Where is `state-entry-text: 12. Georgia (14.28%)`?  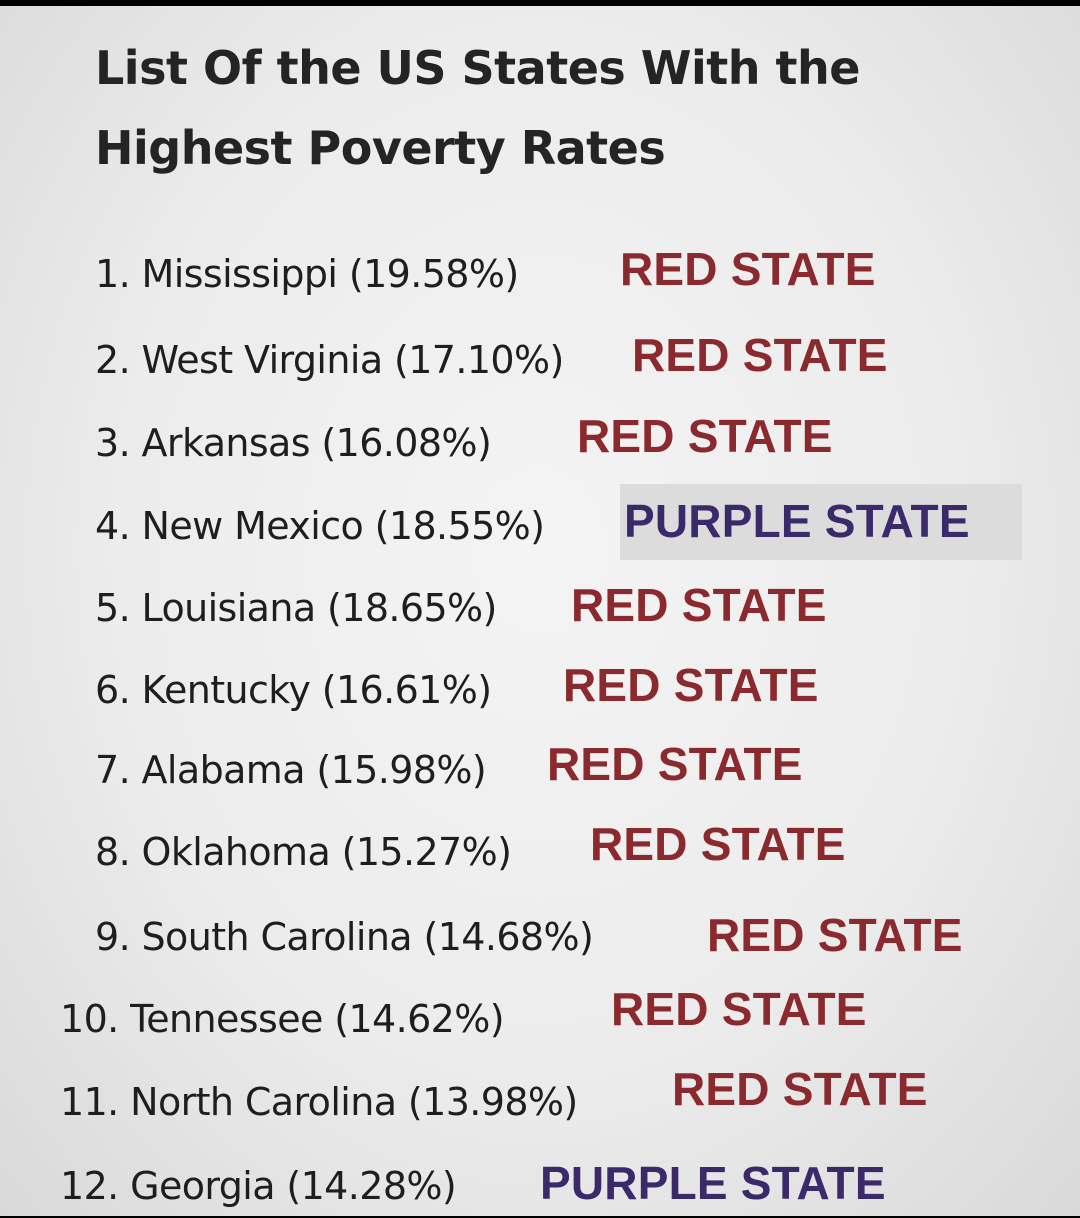
state-entry-text: 12. Georgia (14.28%) is located at coordinates (258, 1186).